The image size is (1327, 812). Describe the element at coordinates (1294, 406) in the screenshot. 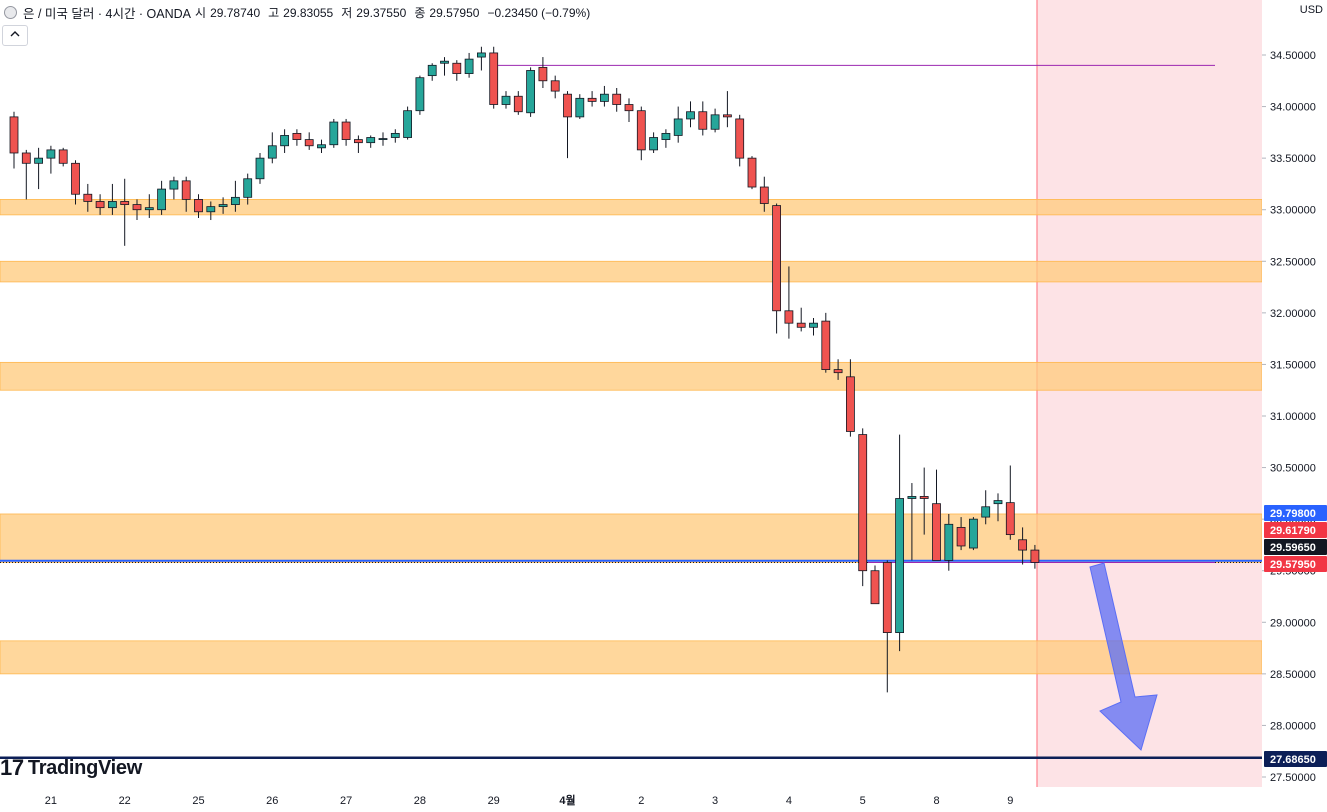

I see `price-axis` at that location.